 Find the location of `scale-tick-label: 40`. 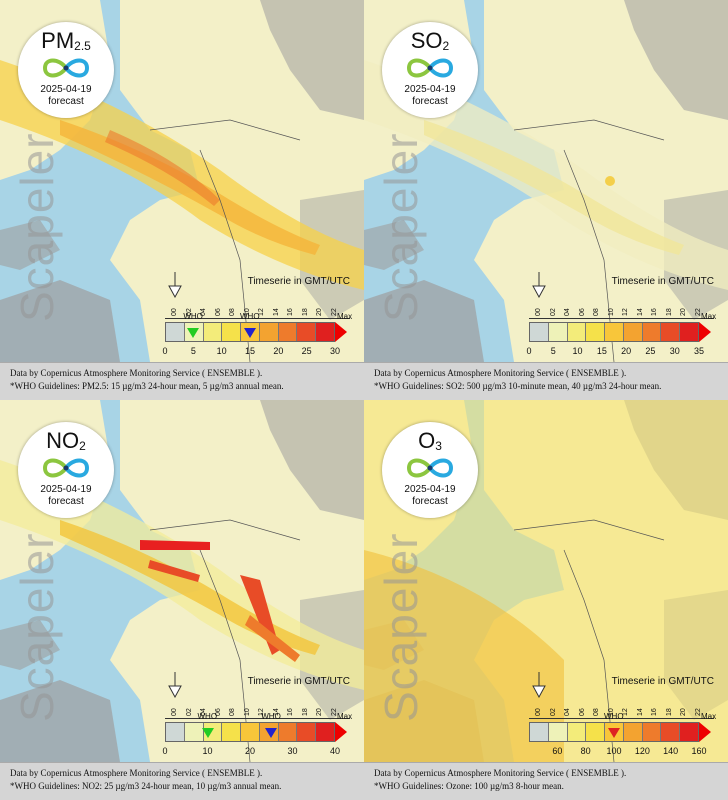

scale-tick-label: 40 is located at coordinates (335, 751).